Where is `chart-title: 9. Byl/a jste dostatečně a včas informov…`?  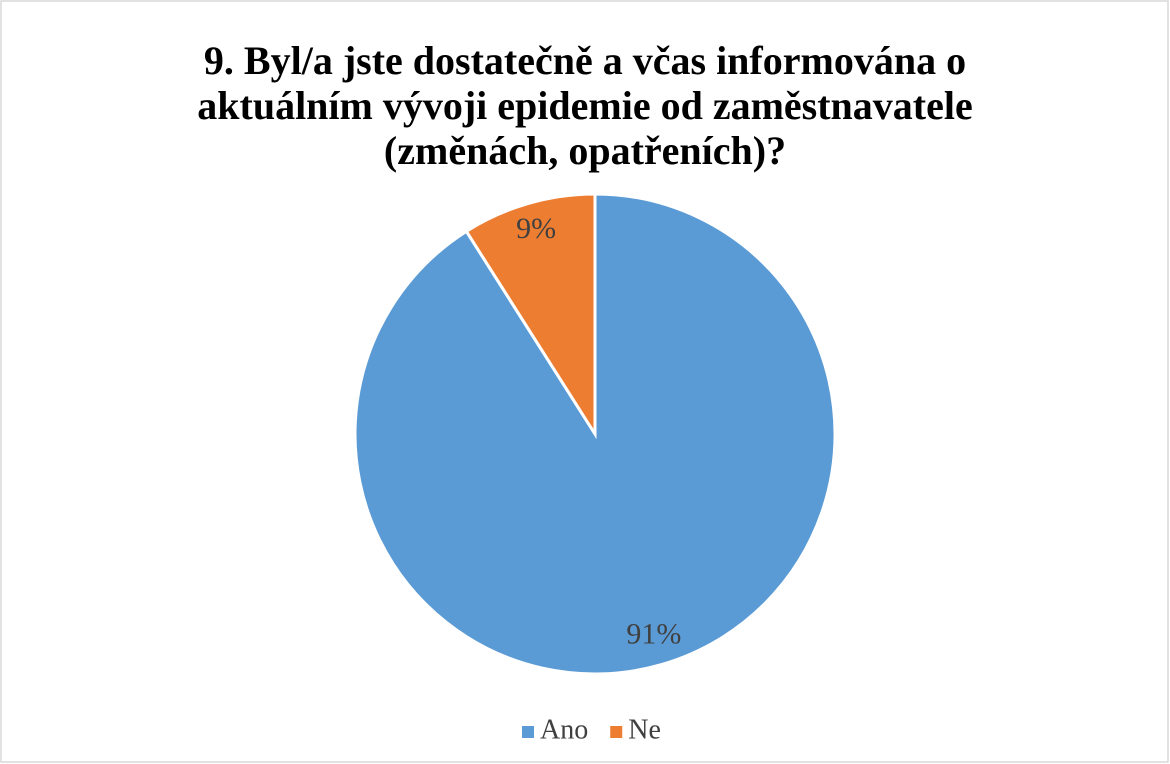
chart-title: 9. Byl/a jste dostatečně a včas informov… is located at coordinates (585, 105).